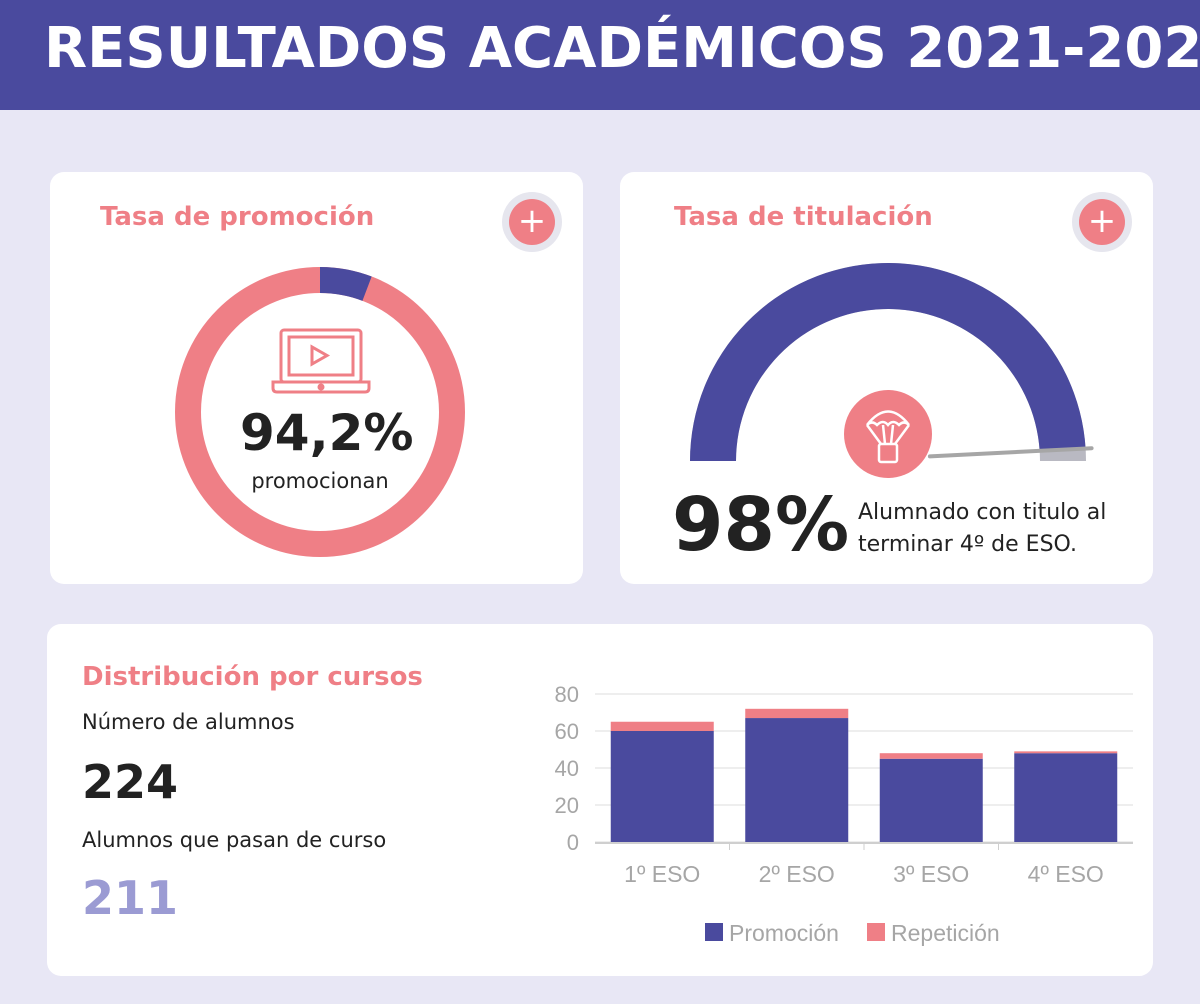 This screenshot has height=1004, width=1200. I want to click on passing-label: Alumnos que pasan de curso, so click(234, 840).